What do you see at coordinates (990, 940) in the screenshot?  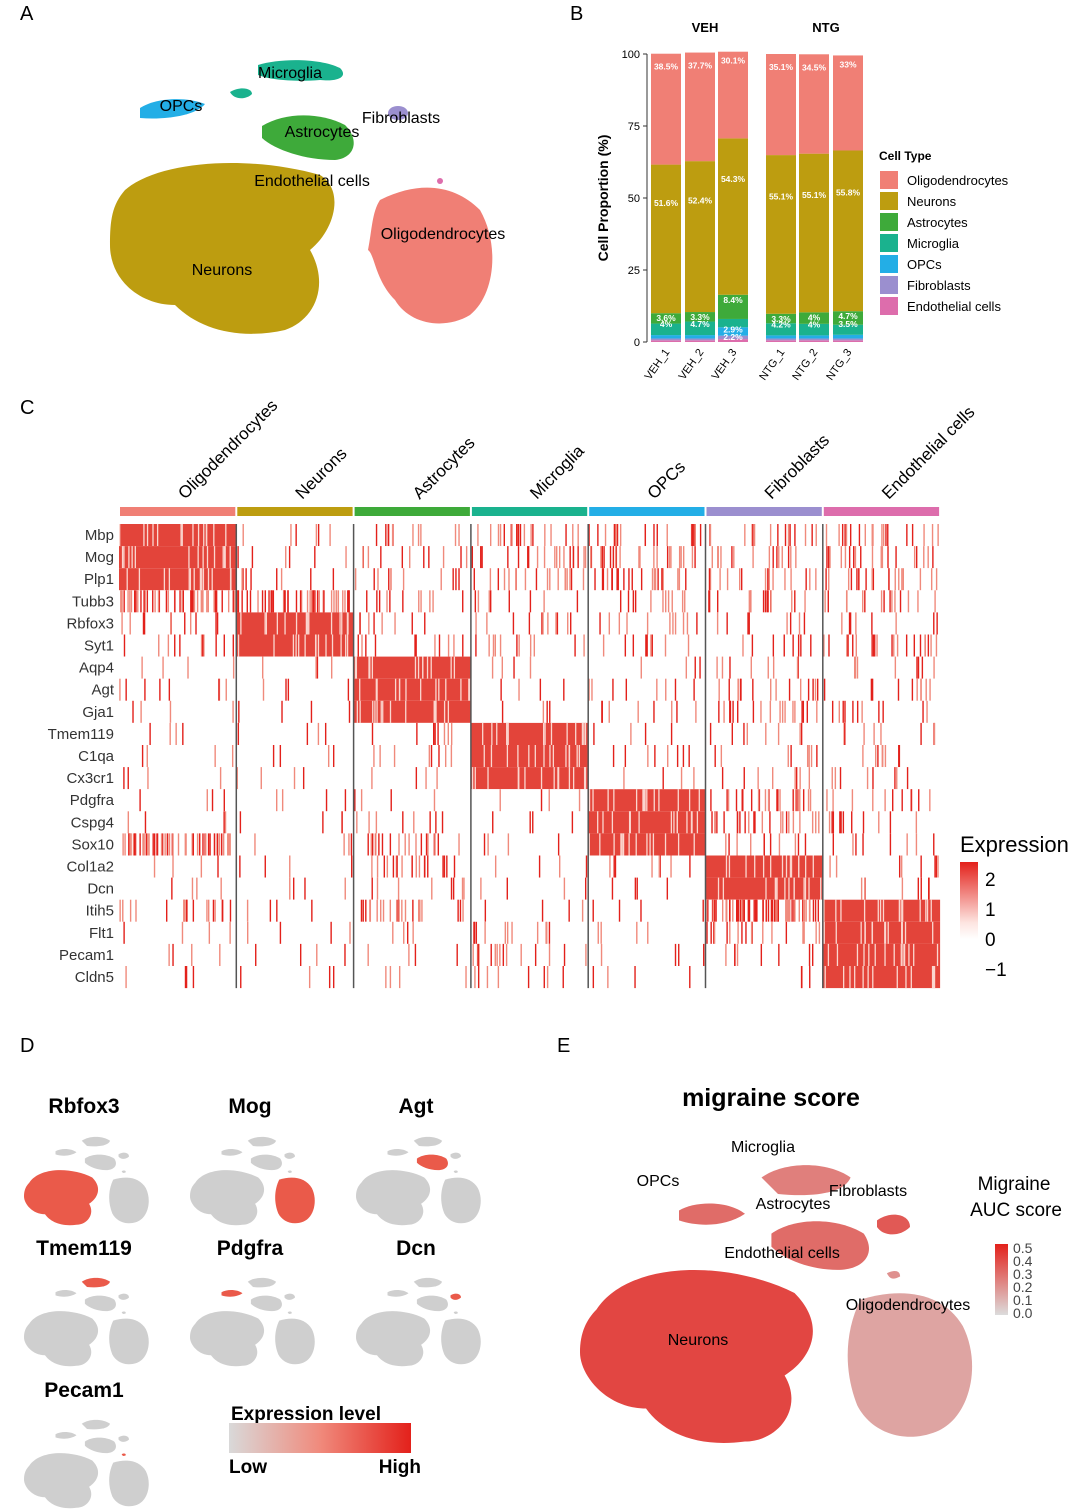 I see `heatmap-legend-tick: 0` at bounding box center [990, 940].